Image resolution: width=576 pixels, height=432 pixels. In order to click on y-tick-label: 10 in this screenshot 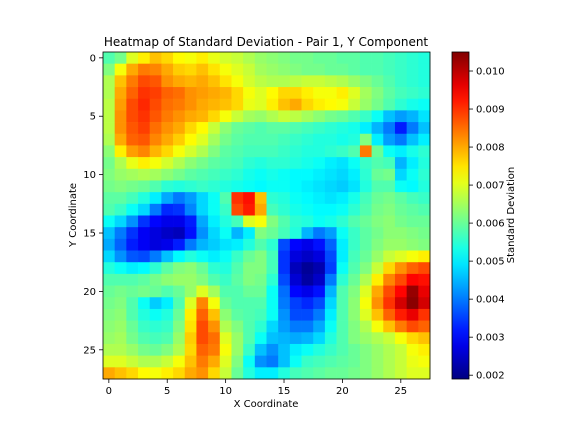, I will do `click(89, 175)`.